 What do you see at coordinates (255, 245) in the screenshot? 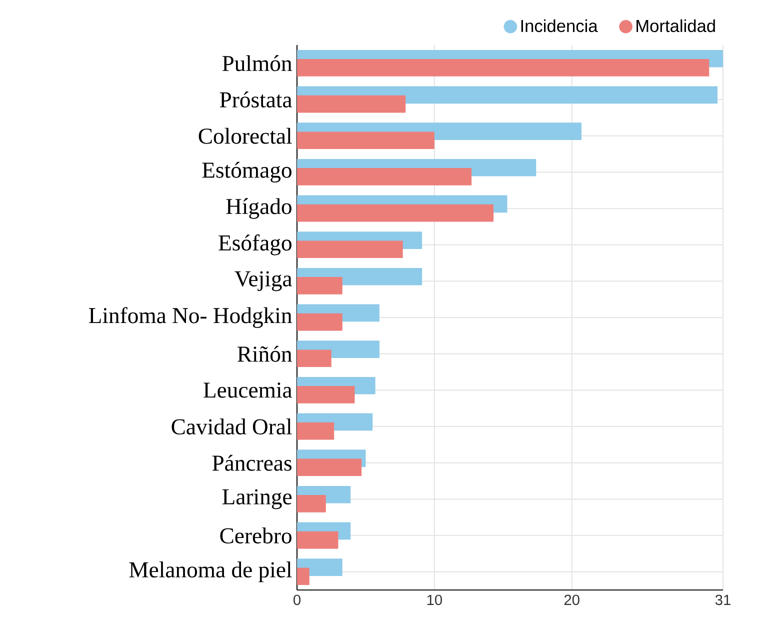
I see `y-tick-label: Esófago` at bounding box center [255, 245].